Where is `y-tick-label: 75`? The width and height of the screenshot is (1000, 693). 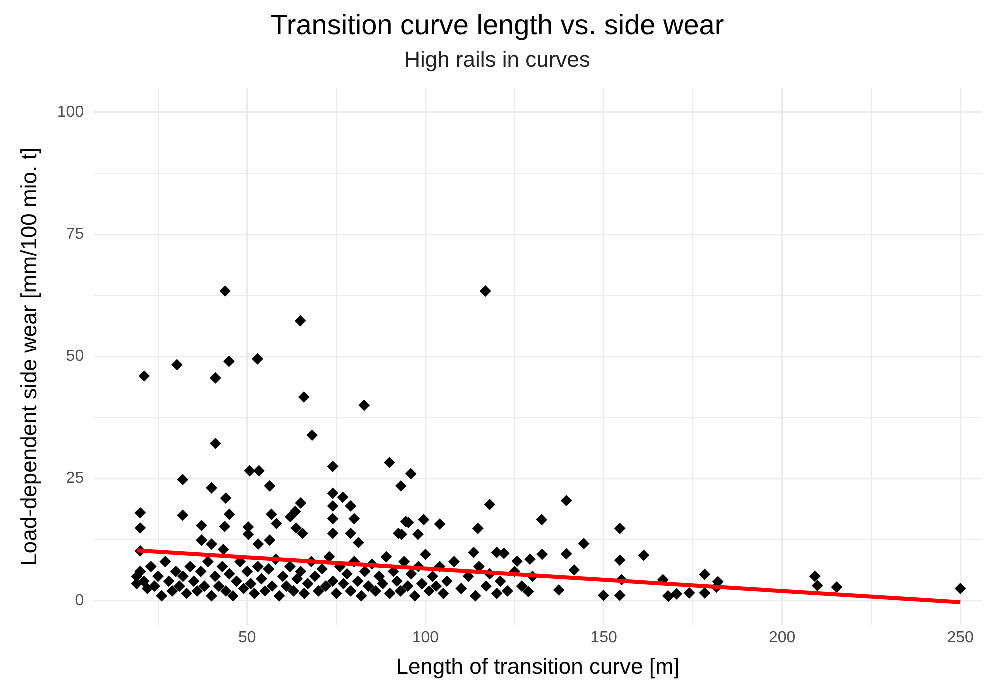
y-tick-label: 75 is located at coordinates (75, 234).